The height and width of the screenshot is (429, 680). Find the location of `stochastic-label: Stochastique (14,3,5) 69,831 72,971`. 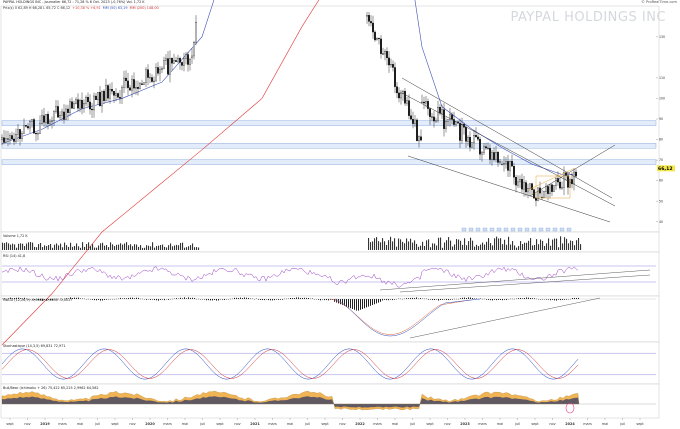

stochastic-label: Stochastique (14,3,5) 69,831 72,971 is located at coordinates (34, 346).